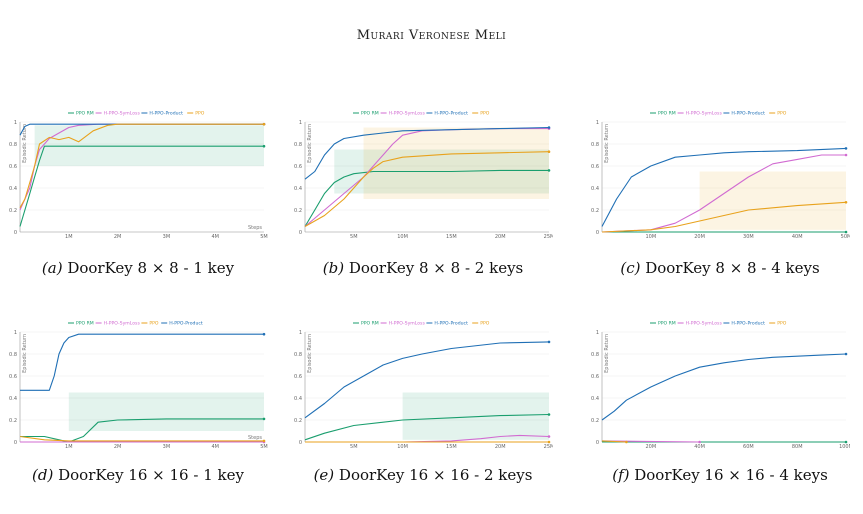 The image size is (863, 514). Describe the element at coordinates (728, 475) in the screenshot. I see `caption-text: DoorKey 16 × 16 - 4 keys` at that location.